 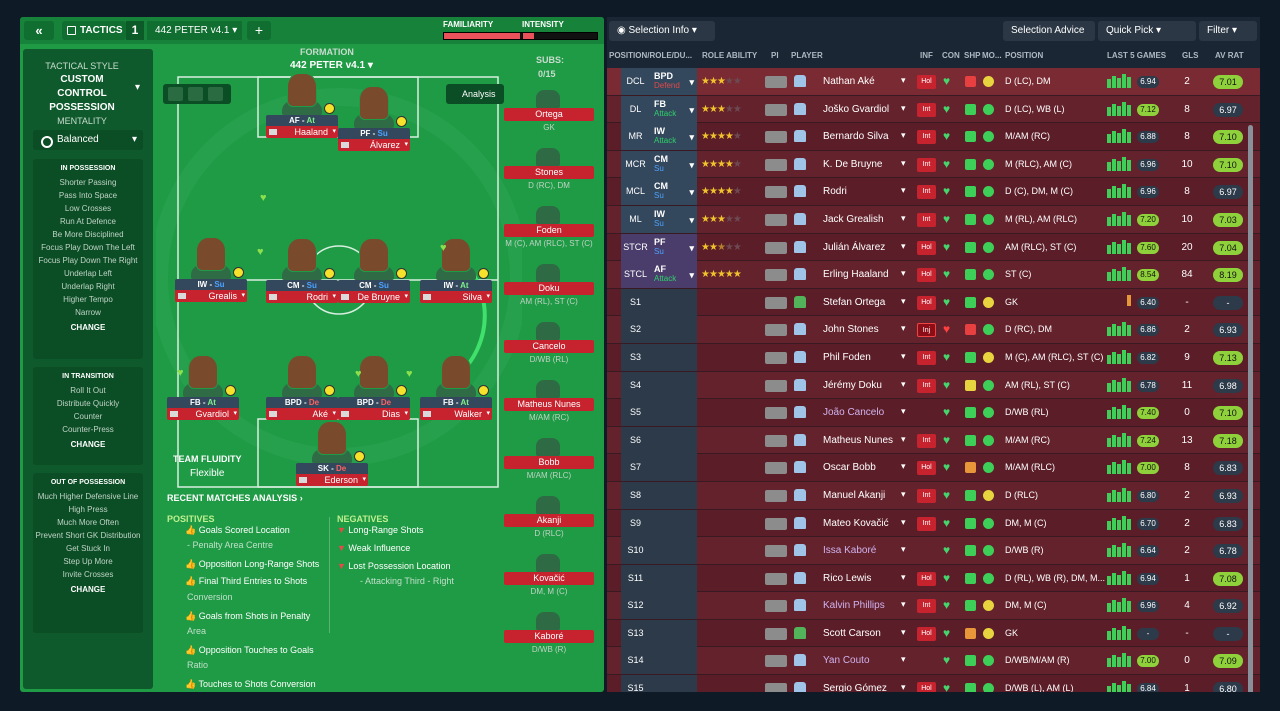 What do you see at coordinates (88, 403) in the screenshot?
I see `tactical-instruction: Distribute Quickly` at bounding box center [88, 403].